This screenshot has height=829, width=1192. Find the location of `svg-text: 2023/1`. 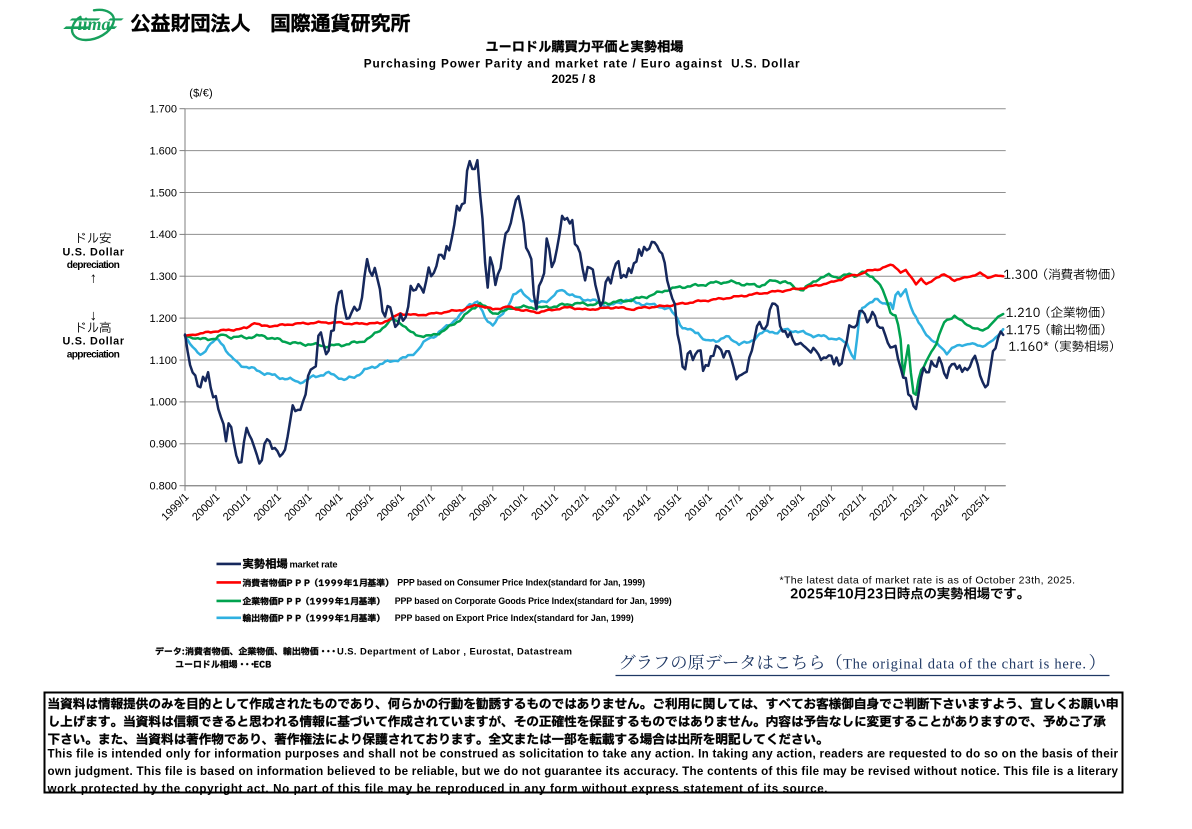

svg-text: 2023/1 is located at coordinates (914, 507).